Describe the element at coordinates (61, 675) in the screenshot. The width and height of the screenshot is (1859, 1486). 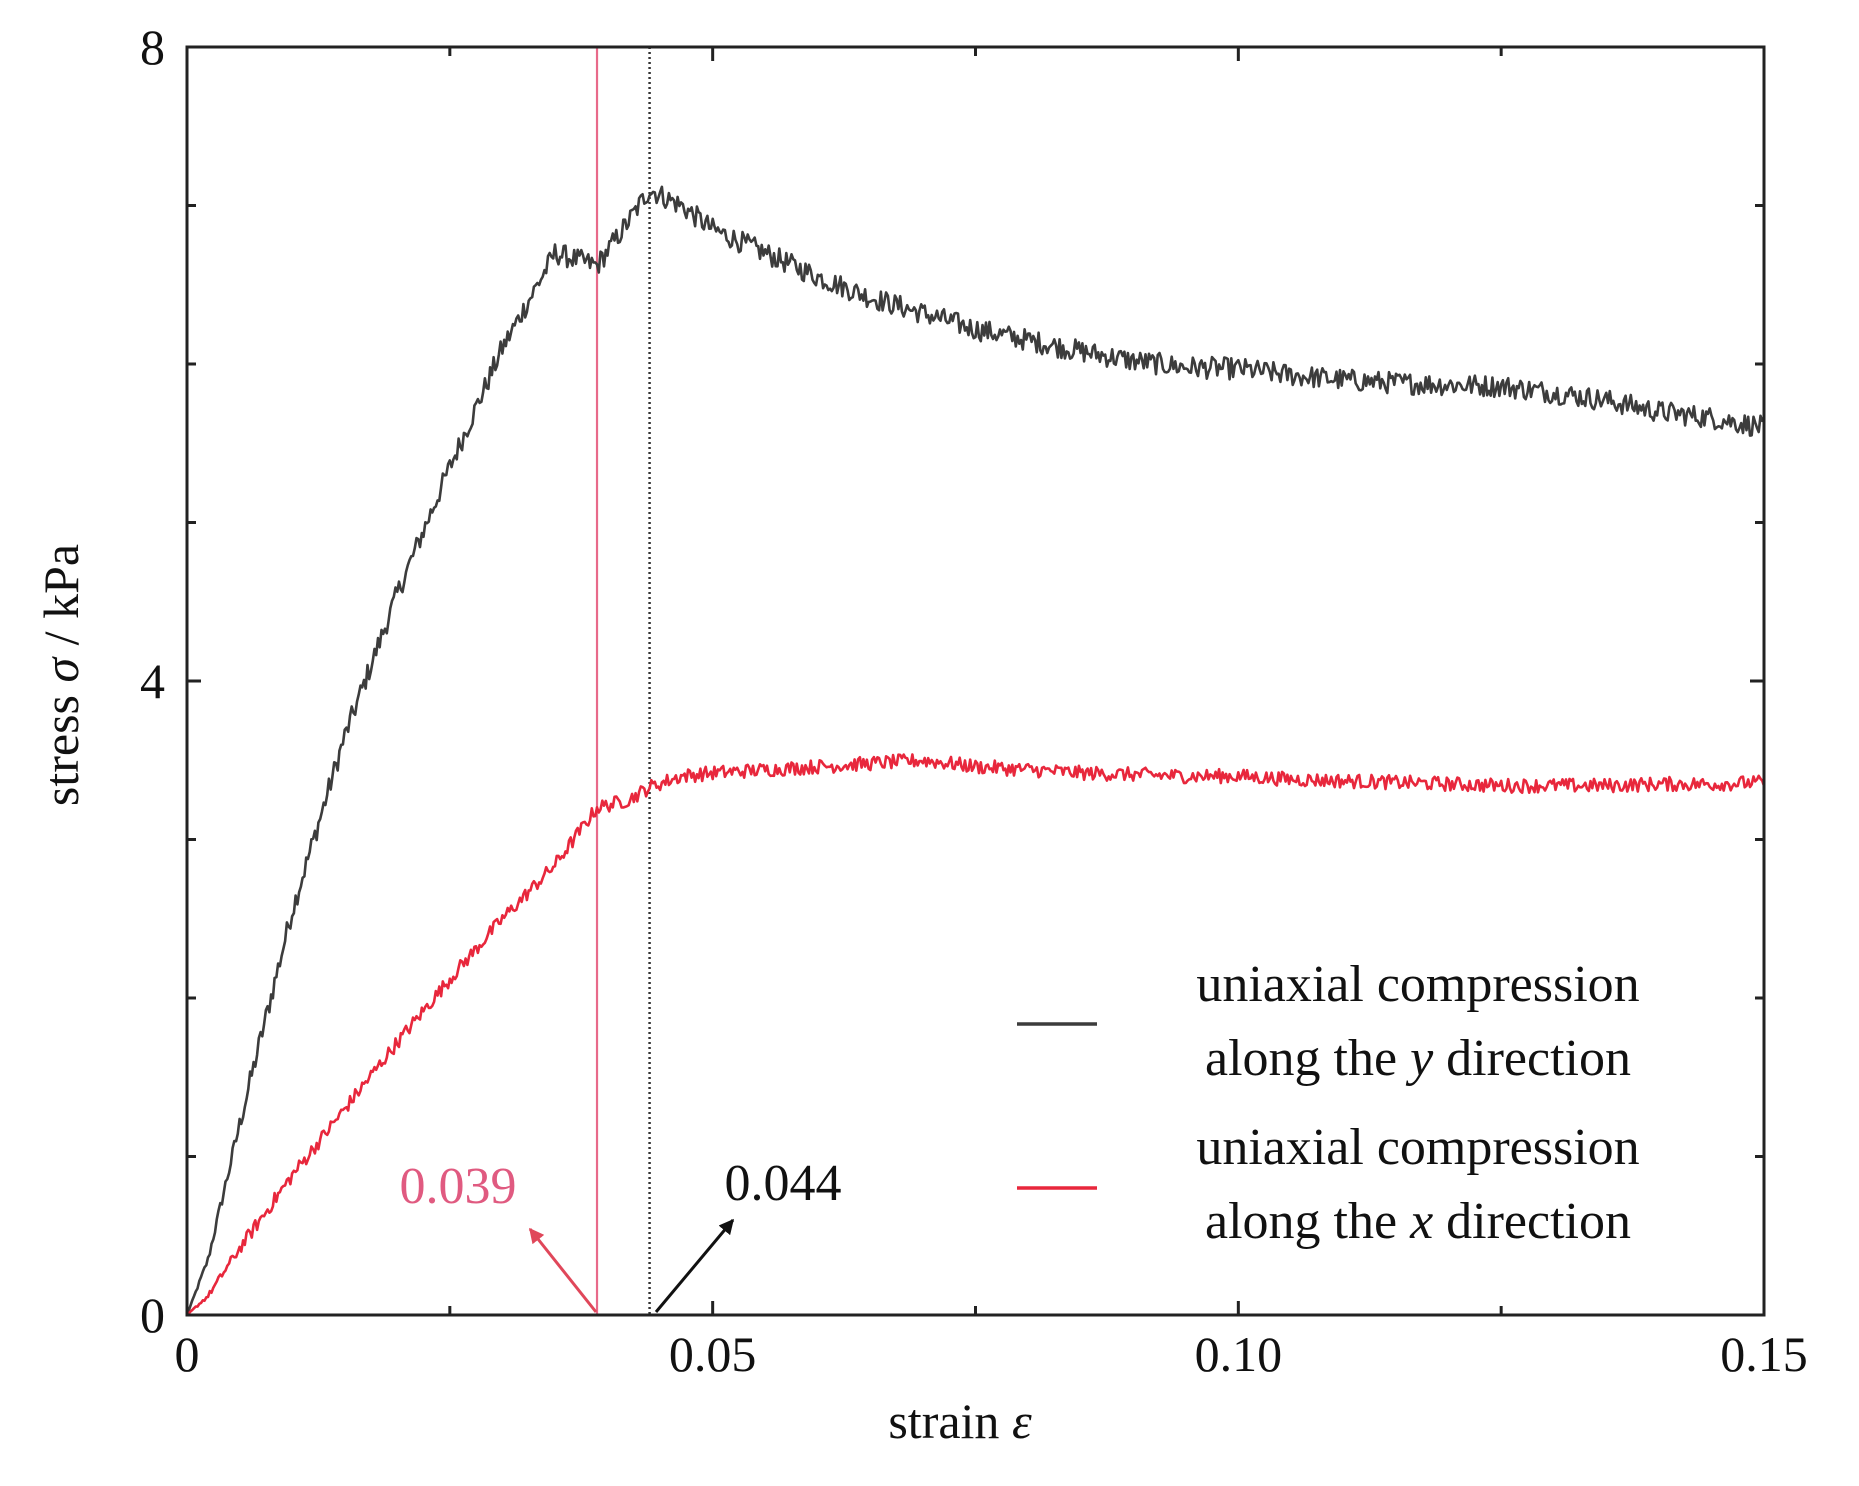
I see `y-axis-title: stress σ / kPa` at that location.